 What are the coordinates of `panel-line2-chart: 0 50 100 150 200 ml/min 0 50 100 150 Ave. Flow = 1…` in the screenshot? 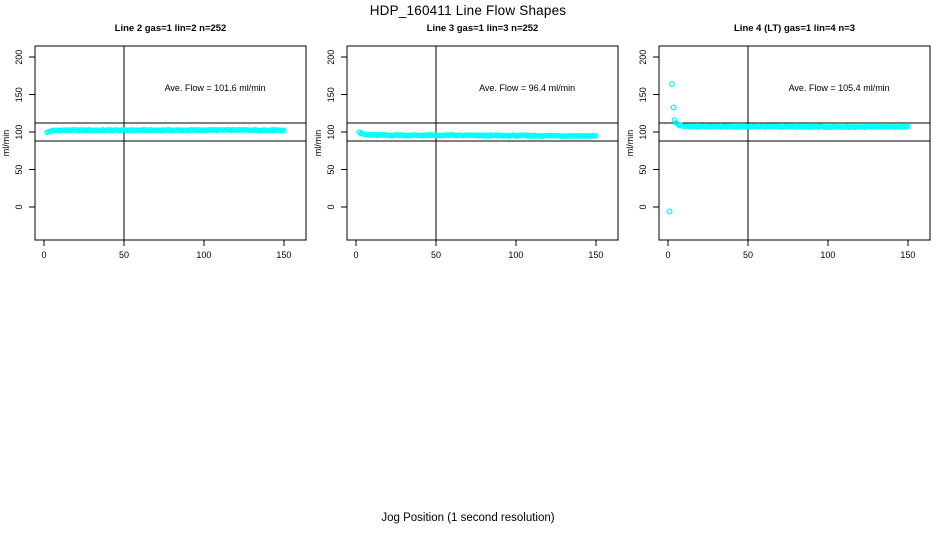 It's located at (154, 141).